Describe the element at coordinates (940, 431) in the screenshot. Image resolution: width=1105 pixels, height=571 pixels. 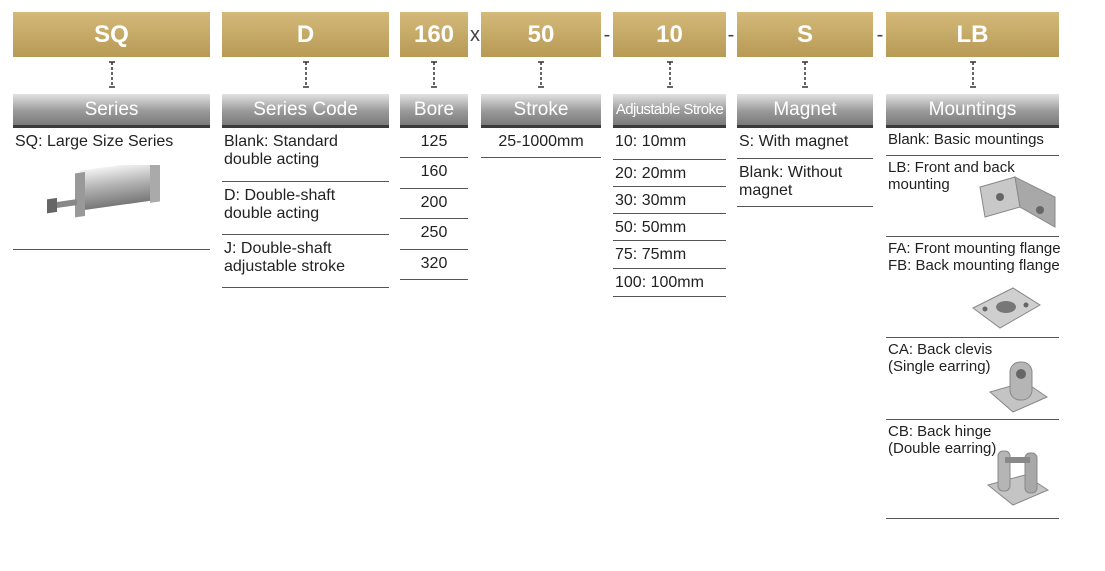
I see `item-text: CB: Back hinge` at that location.